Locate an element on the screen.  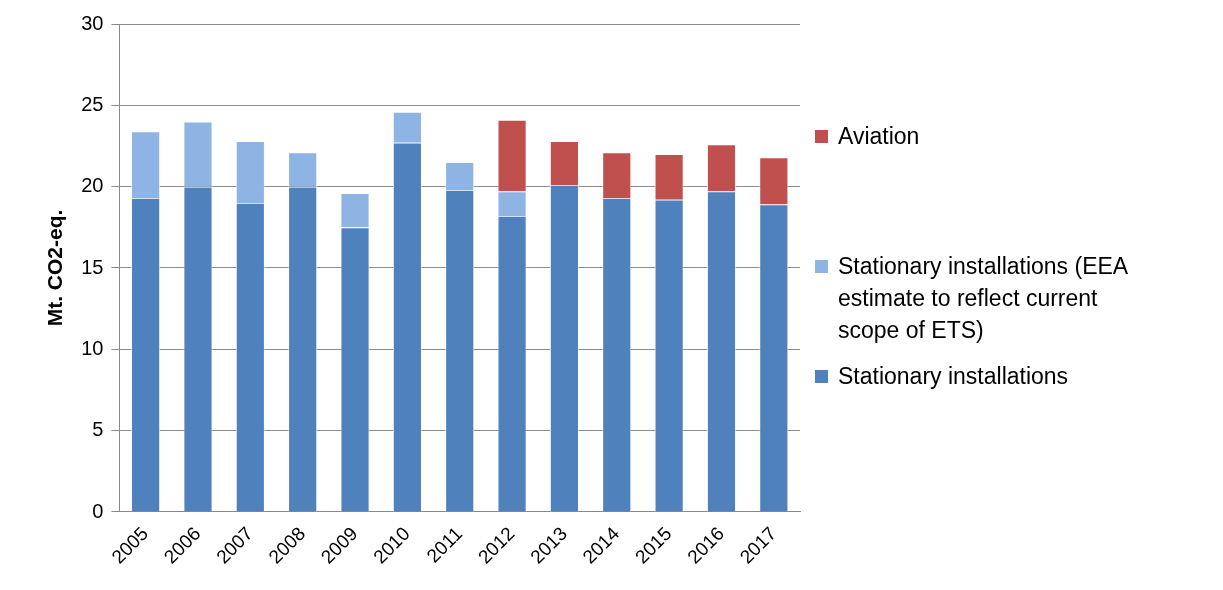
y-tick-label: 25 is located at coordinates (92, 103).